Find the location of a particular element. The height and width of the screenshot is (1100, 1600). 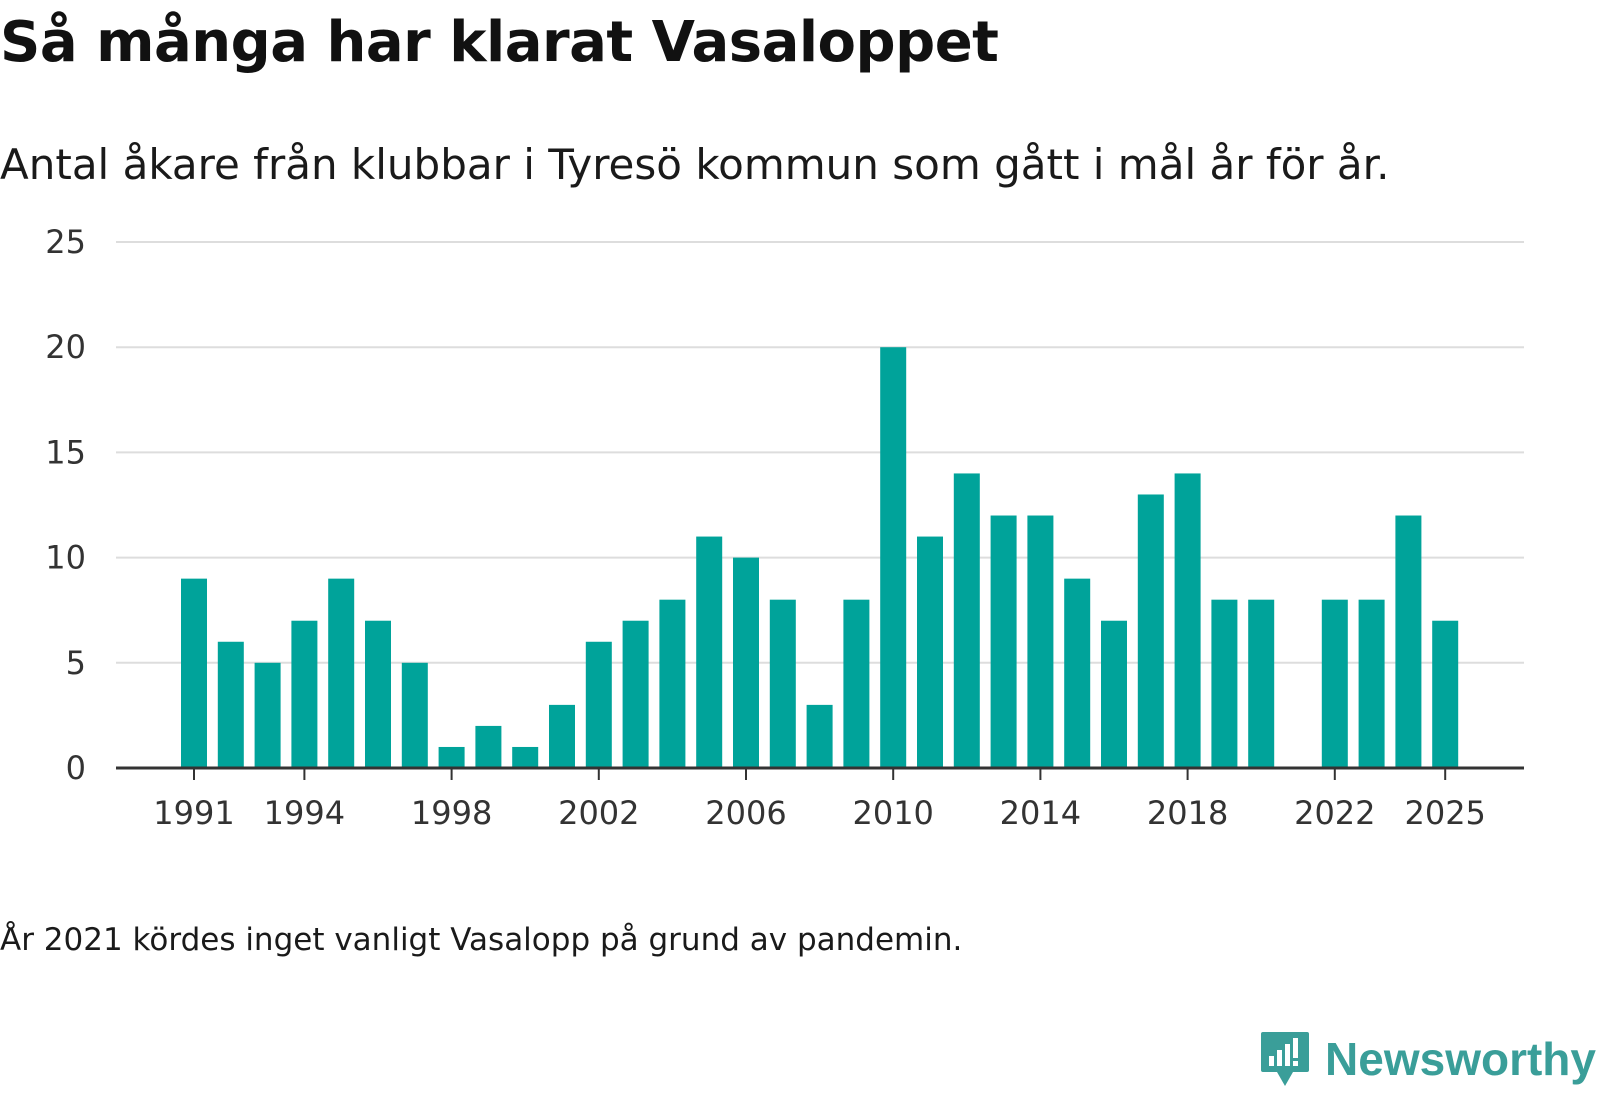

bar-2009 is located at coordinates (856, 683).